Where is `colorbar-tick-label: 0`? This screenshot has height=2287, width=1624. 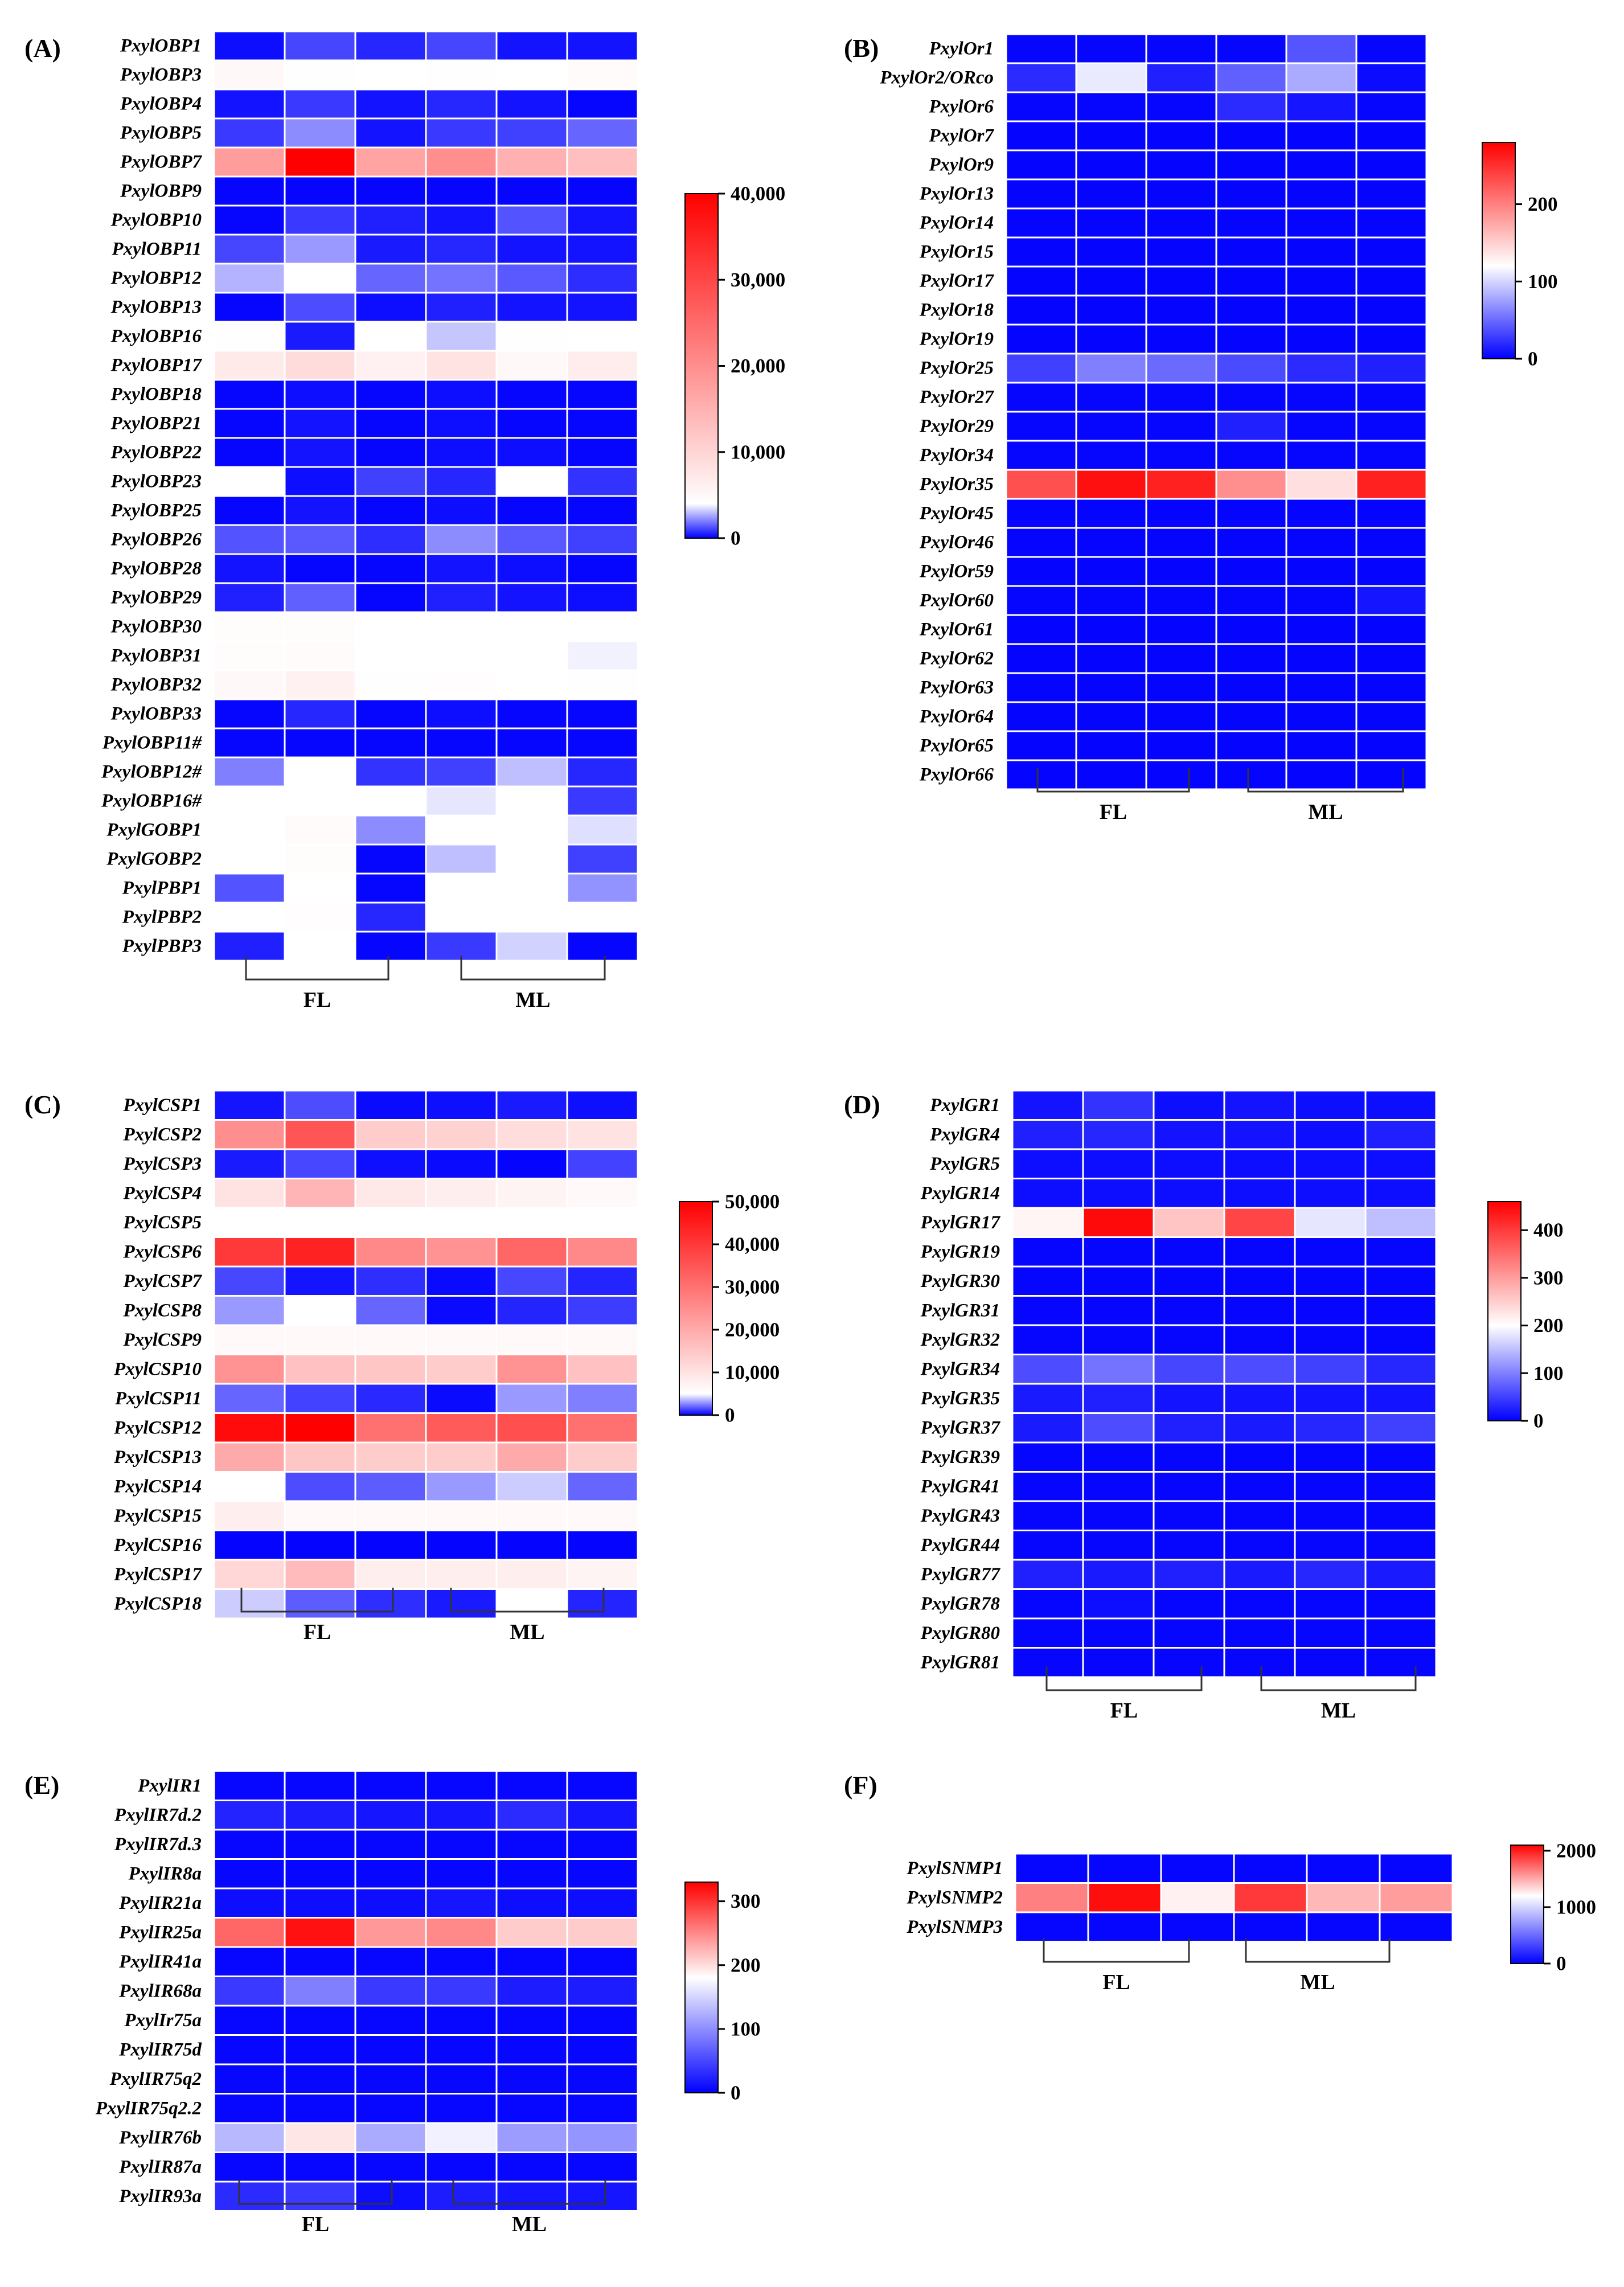
colorbar-tick-label: 0 is located at coordinates (736, 538).